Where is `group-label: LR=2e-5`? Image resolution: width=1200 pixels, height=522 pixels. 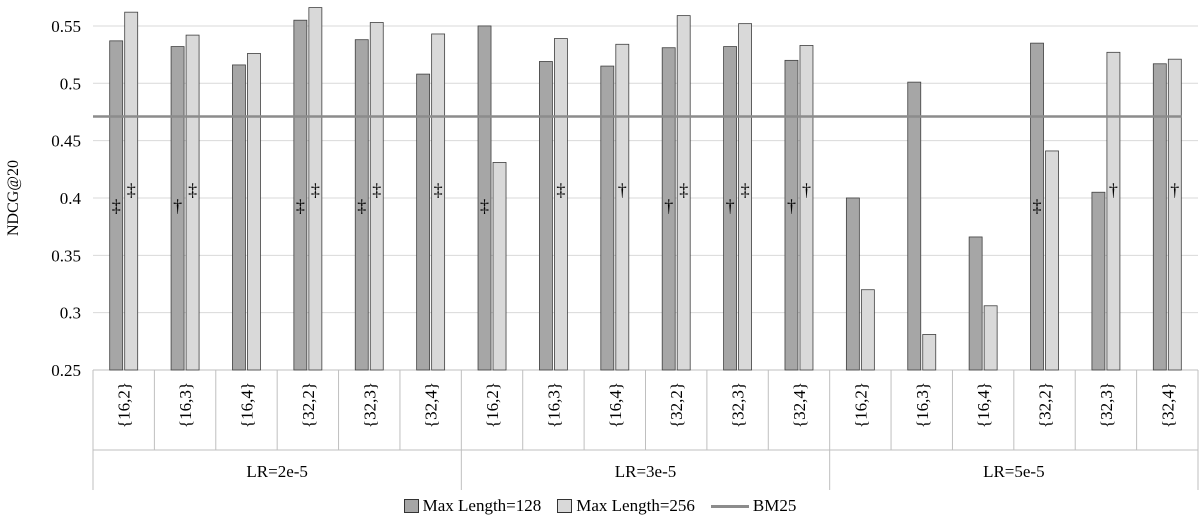 group-label: LR=2e-5 is located at coordinates (277, 471).